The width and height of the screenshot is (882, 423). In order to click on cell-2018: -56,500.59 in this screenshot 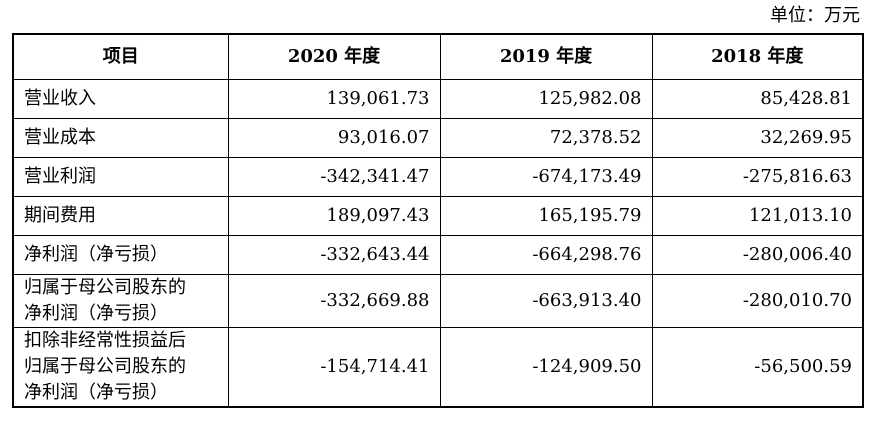, I will do `click(757, 367)`.